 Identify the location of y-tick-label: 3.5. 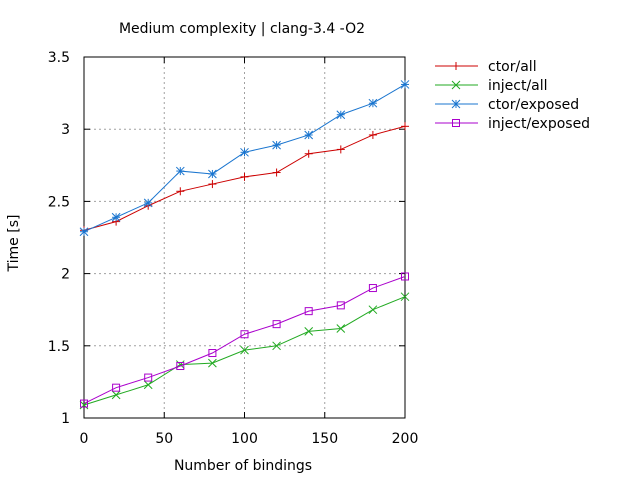
(59, 58).